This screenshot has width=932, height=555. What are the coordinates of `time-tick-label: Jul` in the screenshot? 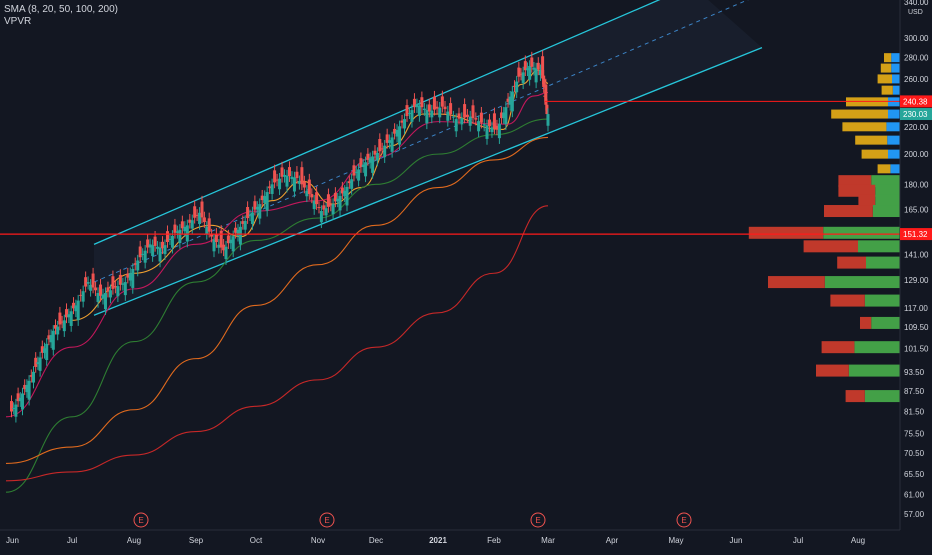 It's located at (72, 540).